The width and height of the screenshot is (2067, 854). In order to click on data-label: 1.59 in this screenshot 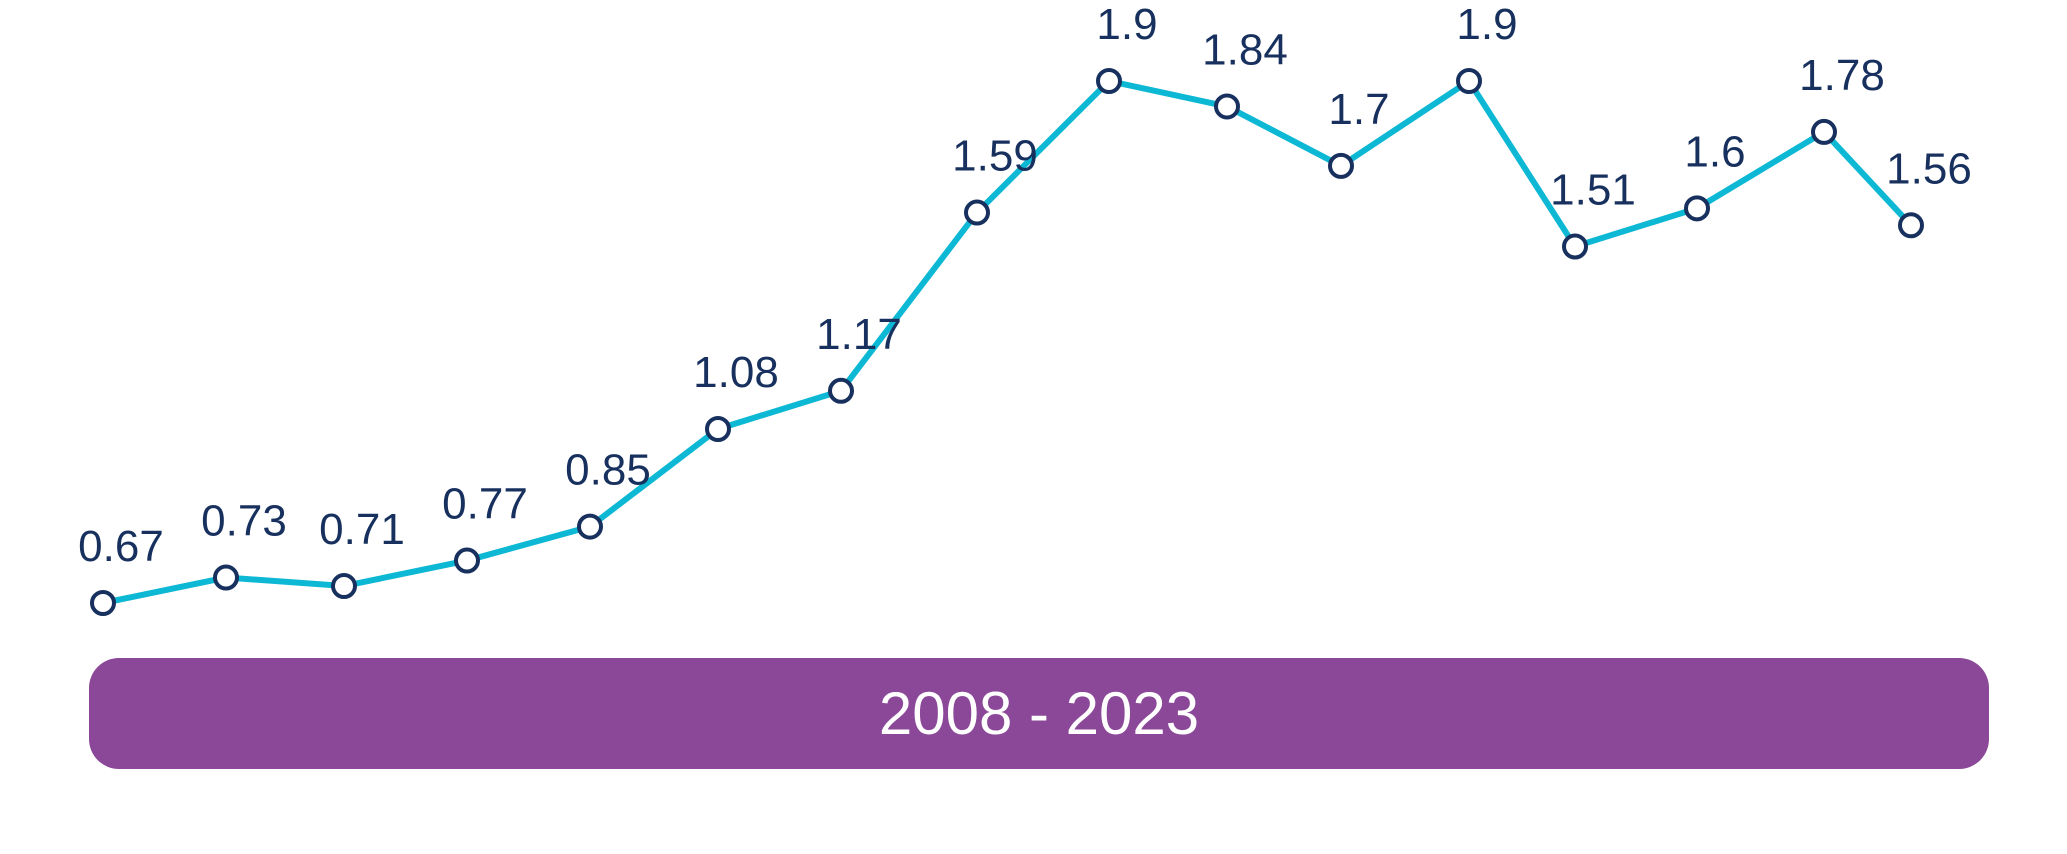, I will do `click(995, 156)`.